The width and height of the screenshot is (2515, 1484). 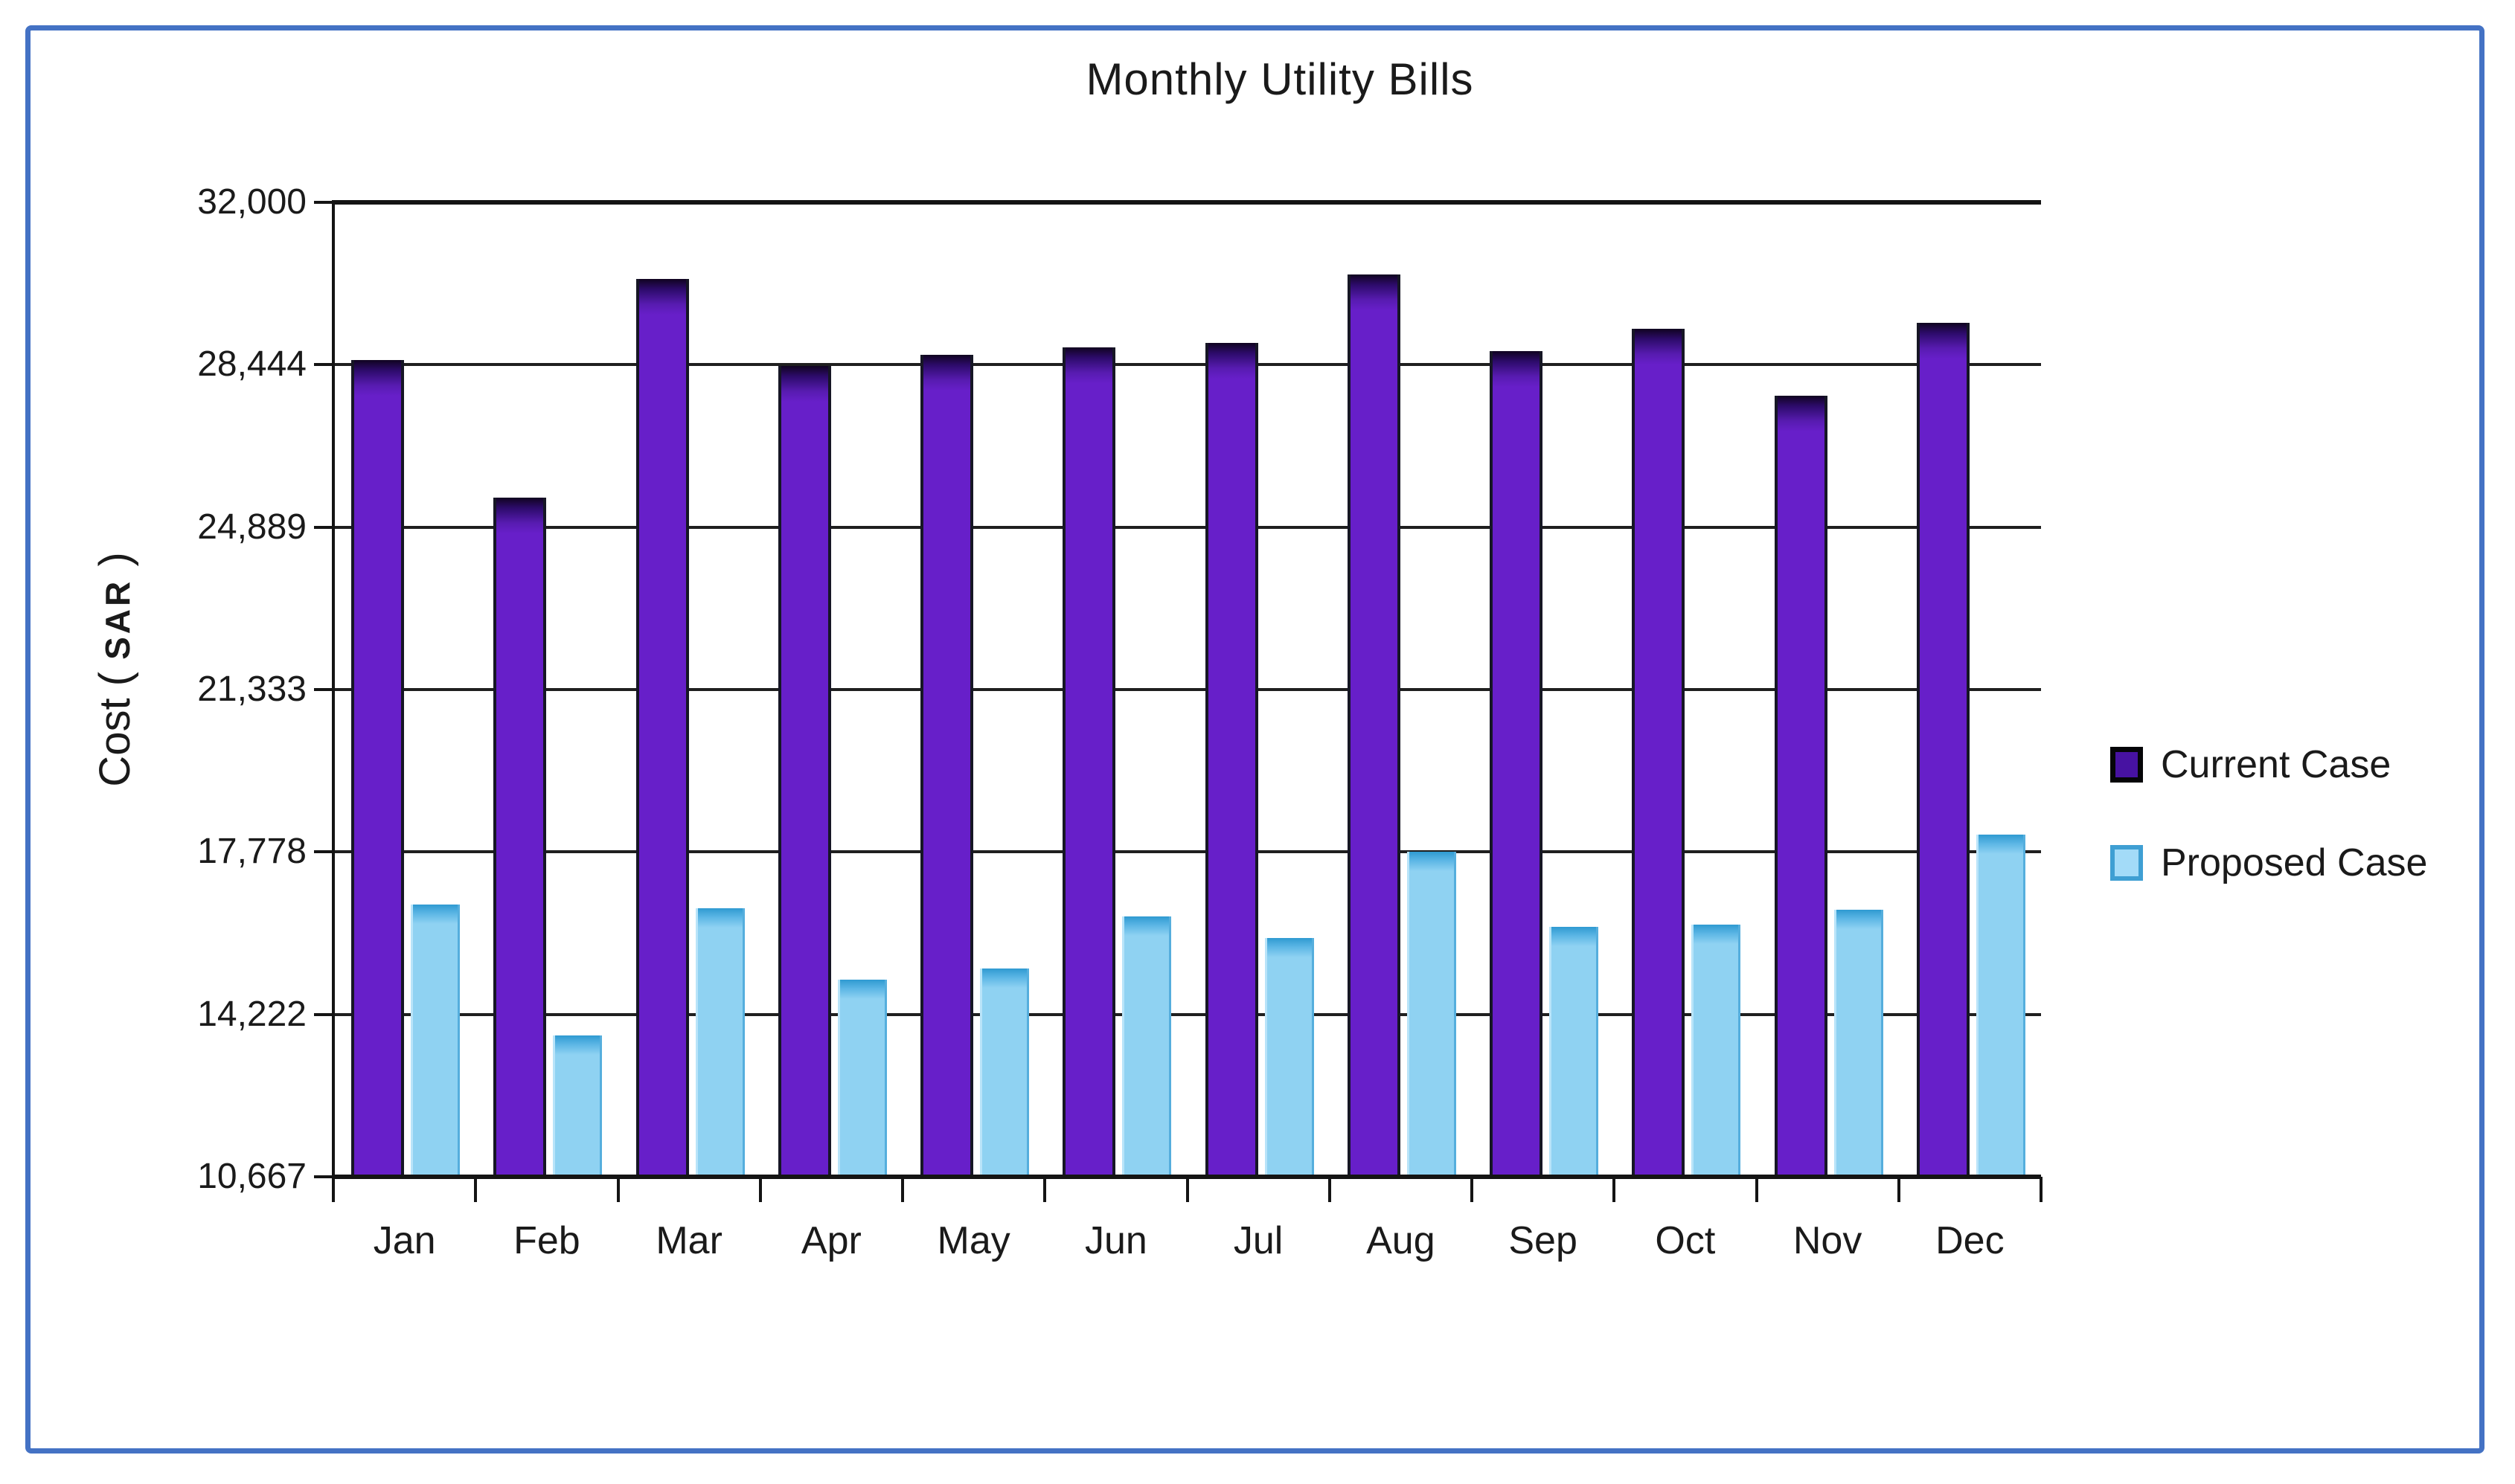 What do you see at coordinates (689, 1240) in the screenshot?
I see `x-label-mar: Mar` at bounding box center [689, 1240].